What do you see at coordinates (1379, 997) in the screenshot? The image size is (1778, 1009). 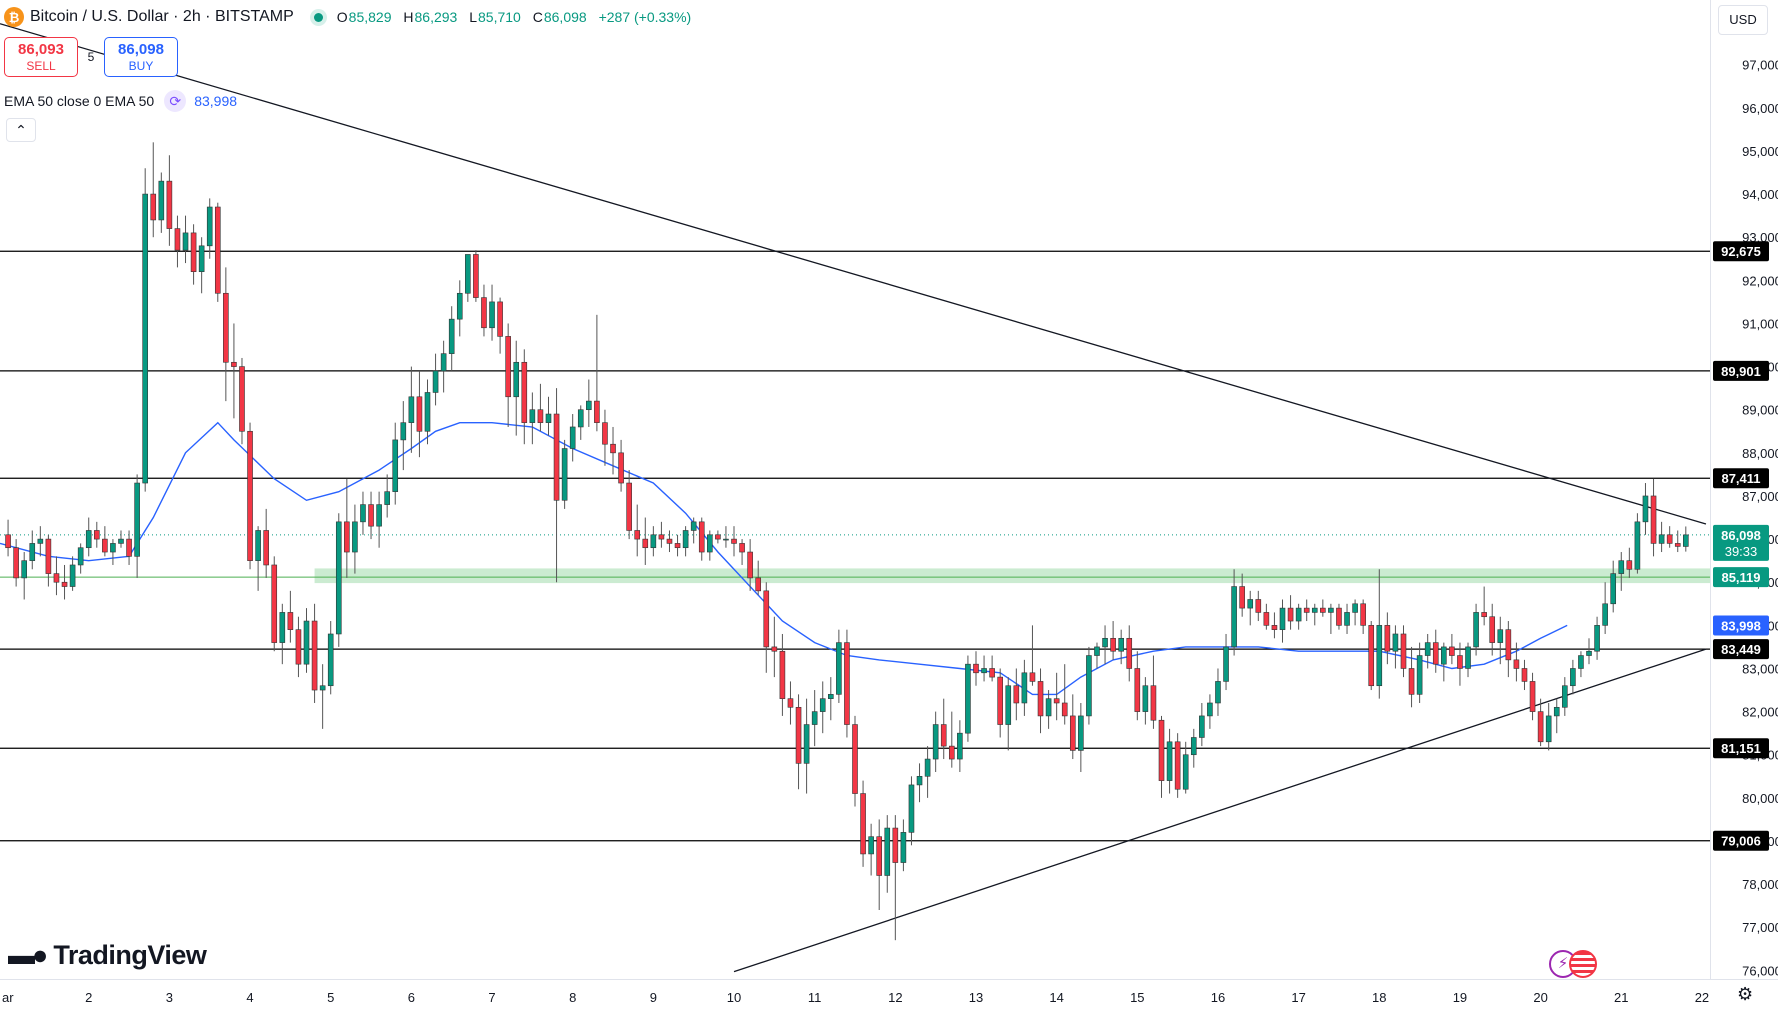 I see `time-tick-label: 18` at bounding box center [1379, 997].